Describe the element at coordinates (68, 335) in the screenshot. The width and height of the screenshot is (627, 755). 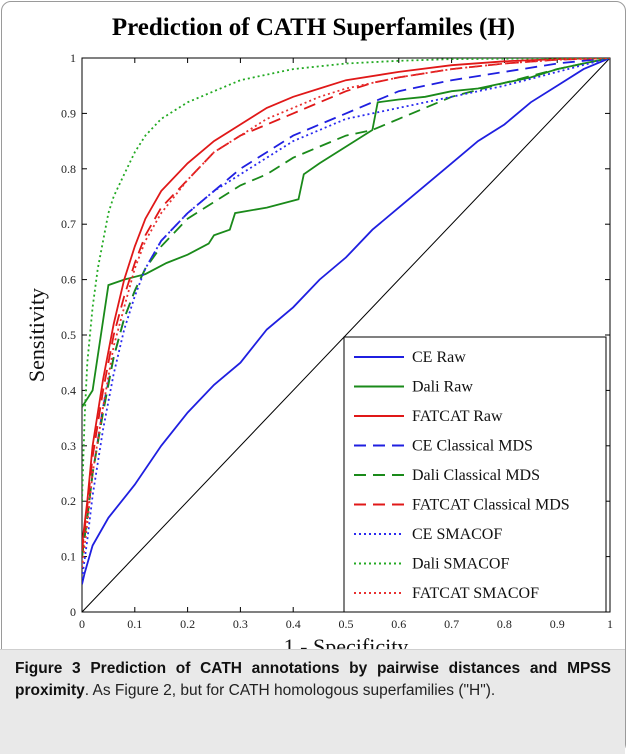
I see `y-tick-label: 0.5` at that location.